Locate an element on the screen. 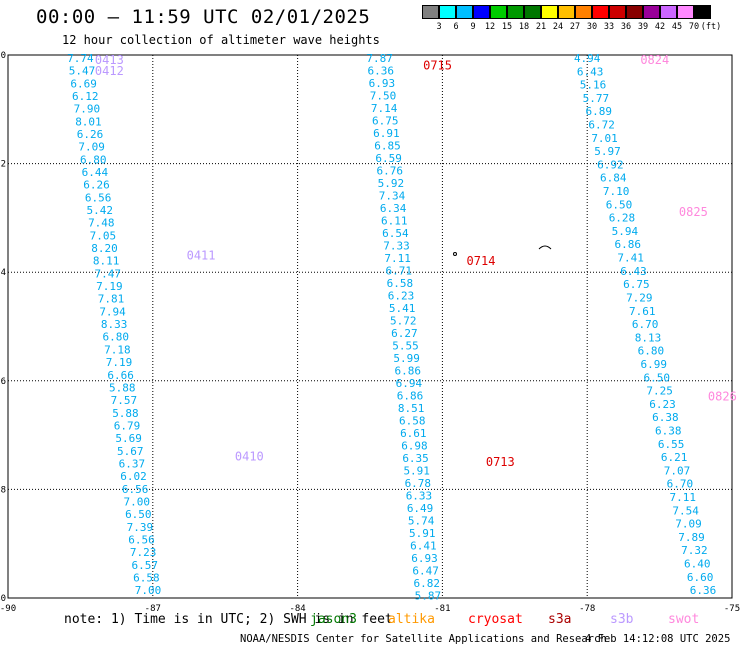 The width and height of the screenshot is (740, 650). colorbar-tick-label: 70 is located at coordinates (694, 27).